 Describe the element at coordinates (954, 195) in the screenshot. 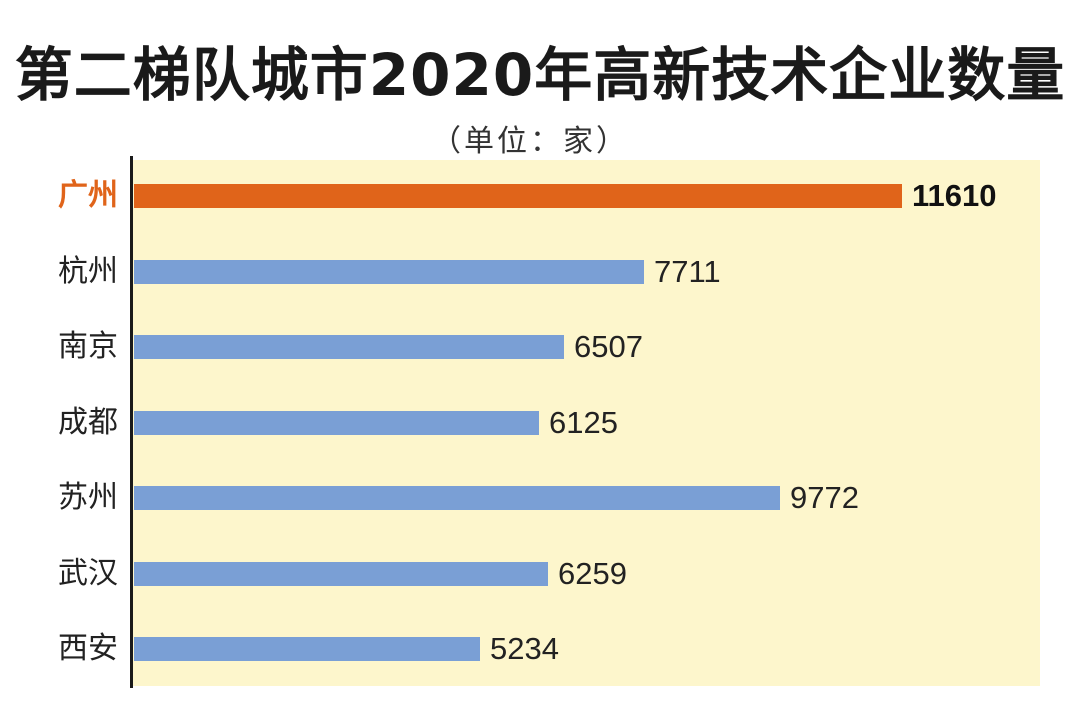

I see `value-label: 11610` at that location.